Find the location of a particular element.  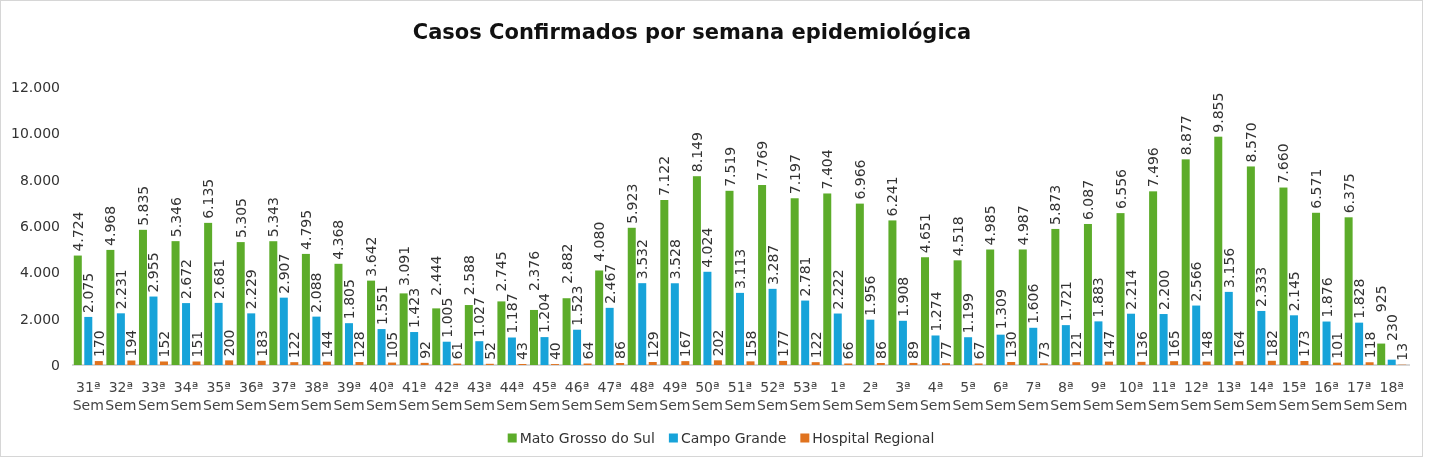

x-tick-label: 13ª Sem is located at coordinates (1229, 396).